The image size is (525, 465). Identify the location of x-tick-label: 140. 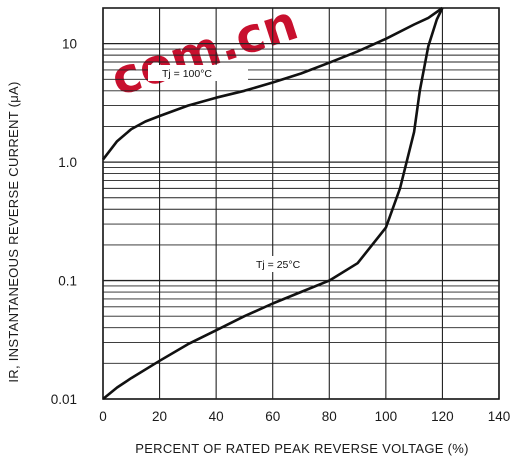
(499, 416).